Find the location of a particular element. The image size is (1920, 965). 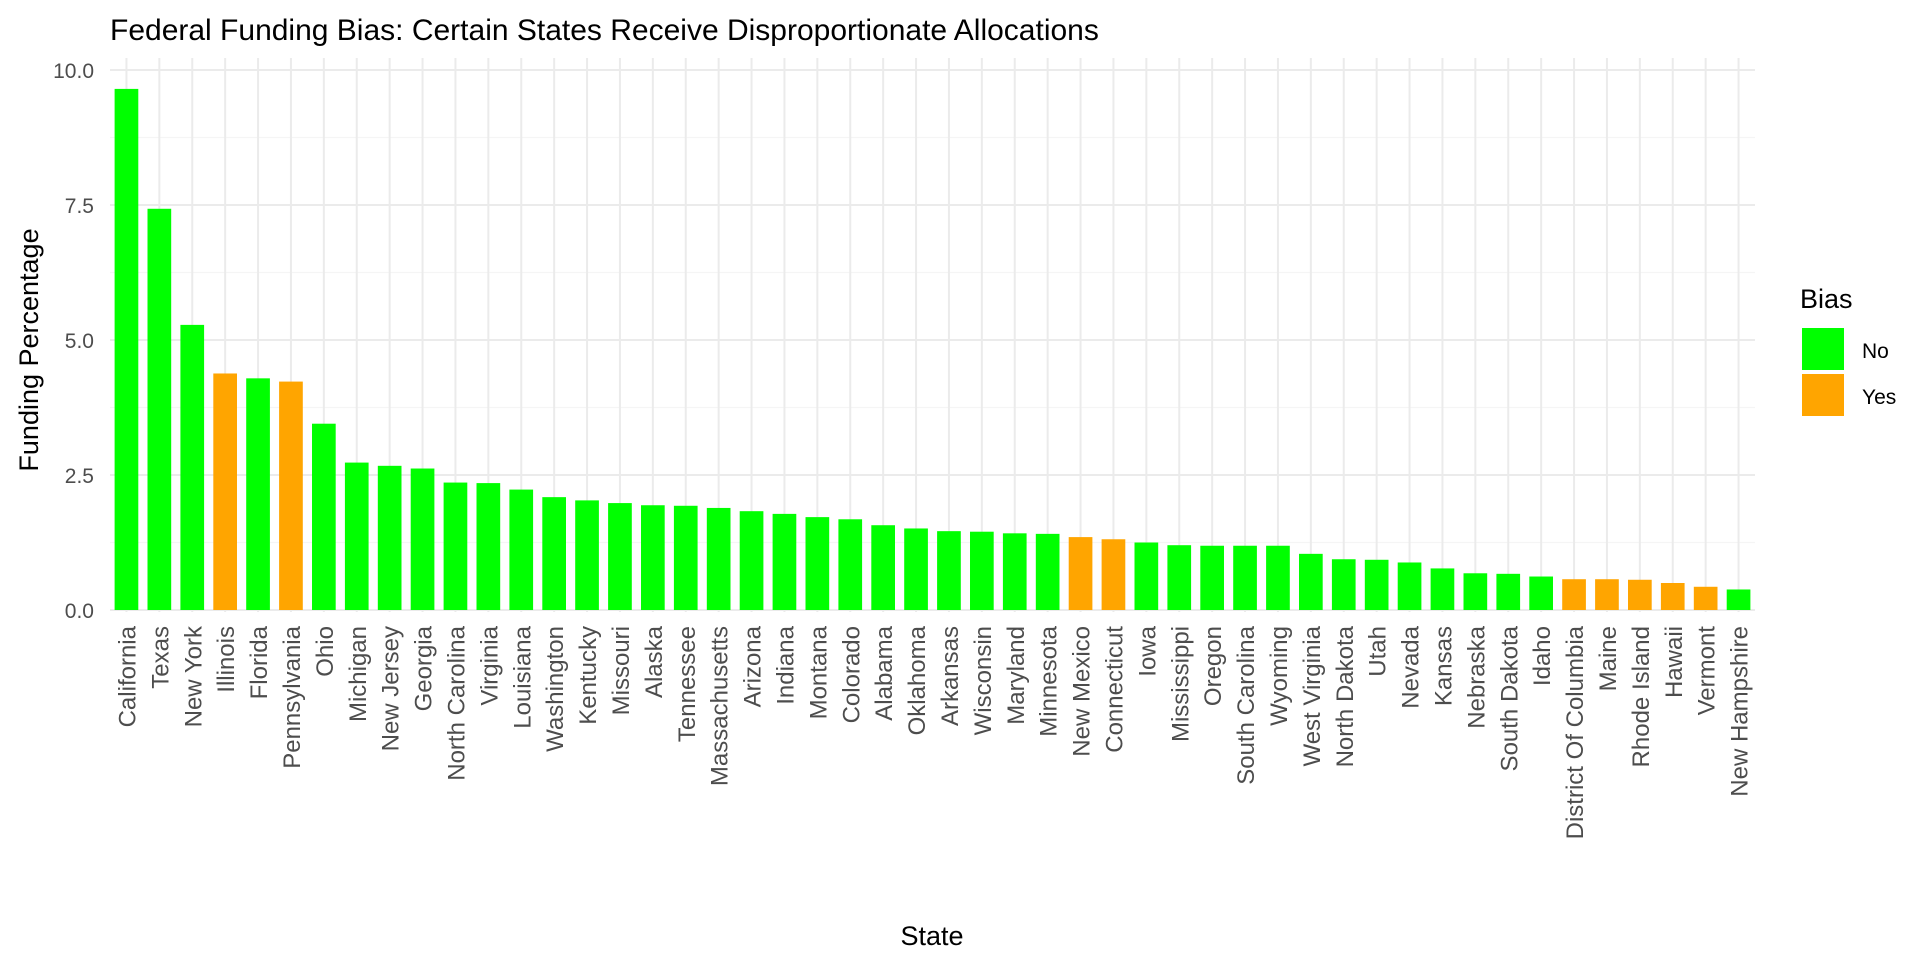

bar-kansas is located at coordinates (1443, 589).